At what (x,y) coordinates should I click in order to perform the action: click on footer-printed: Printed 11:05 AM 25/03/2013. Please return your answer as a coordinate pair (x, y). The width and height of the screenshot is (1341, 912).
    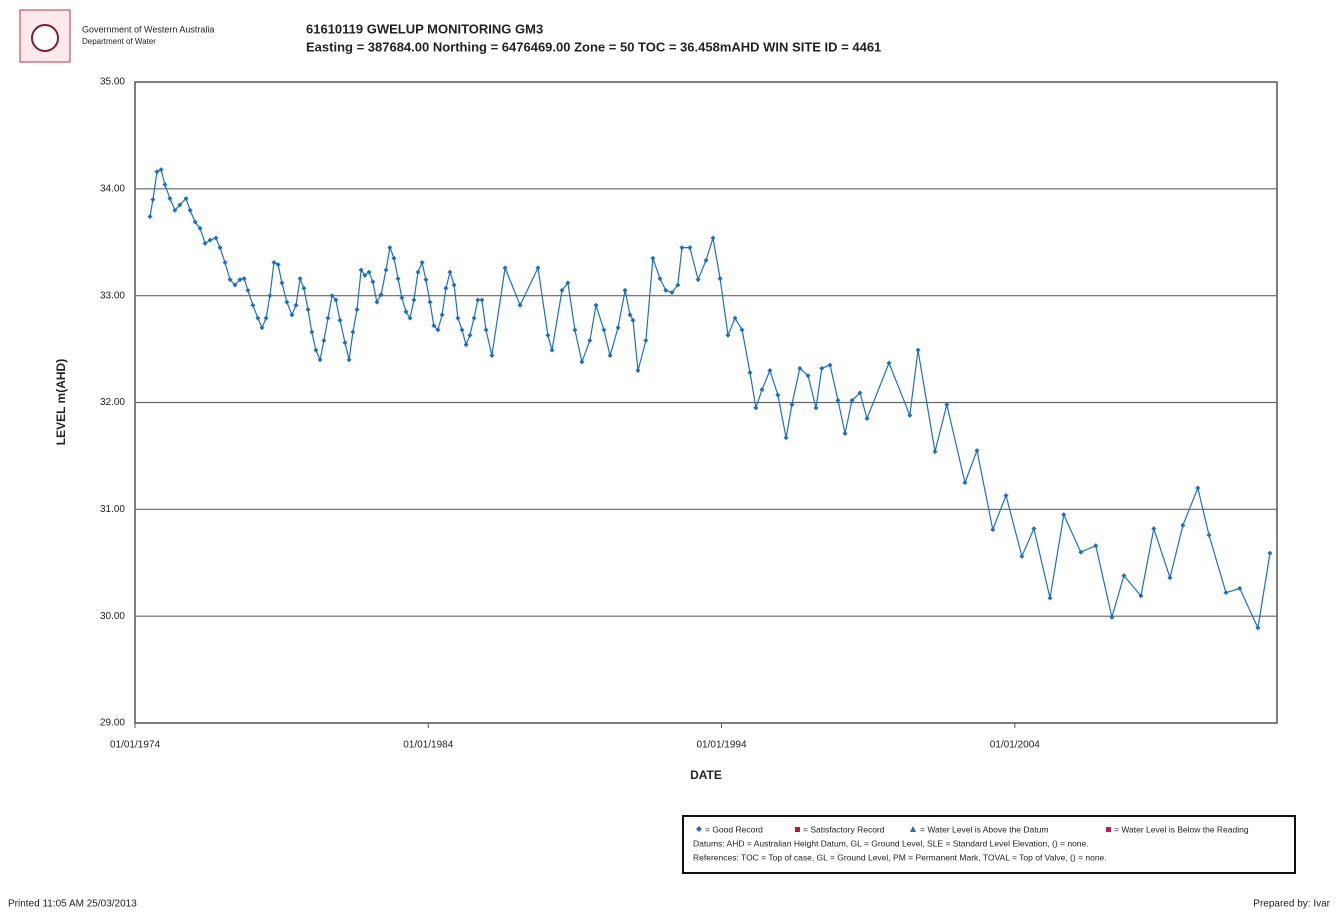
    Looking at the image, I should click on (72, 904).